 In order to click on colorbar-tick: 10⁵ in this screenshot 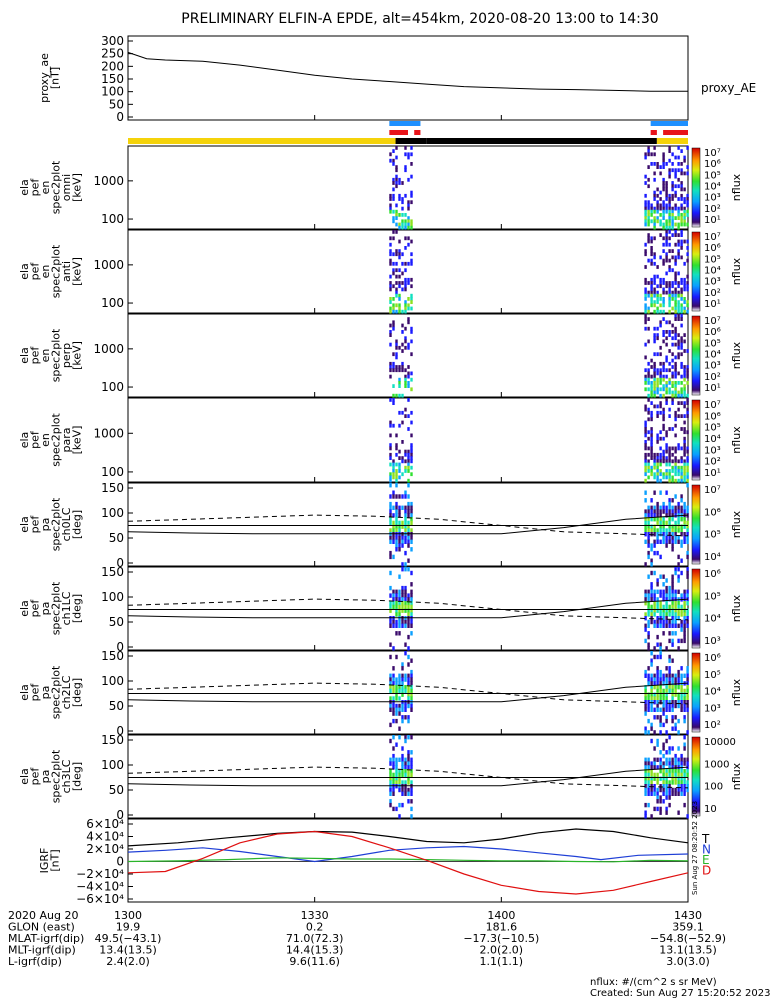, I will do `click(712, 343)`.